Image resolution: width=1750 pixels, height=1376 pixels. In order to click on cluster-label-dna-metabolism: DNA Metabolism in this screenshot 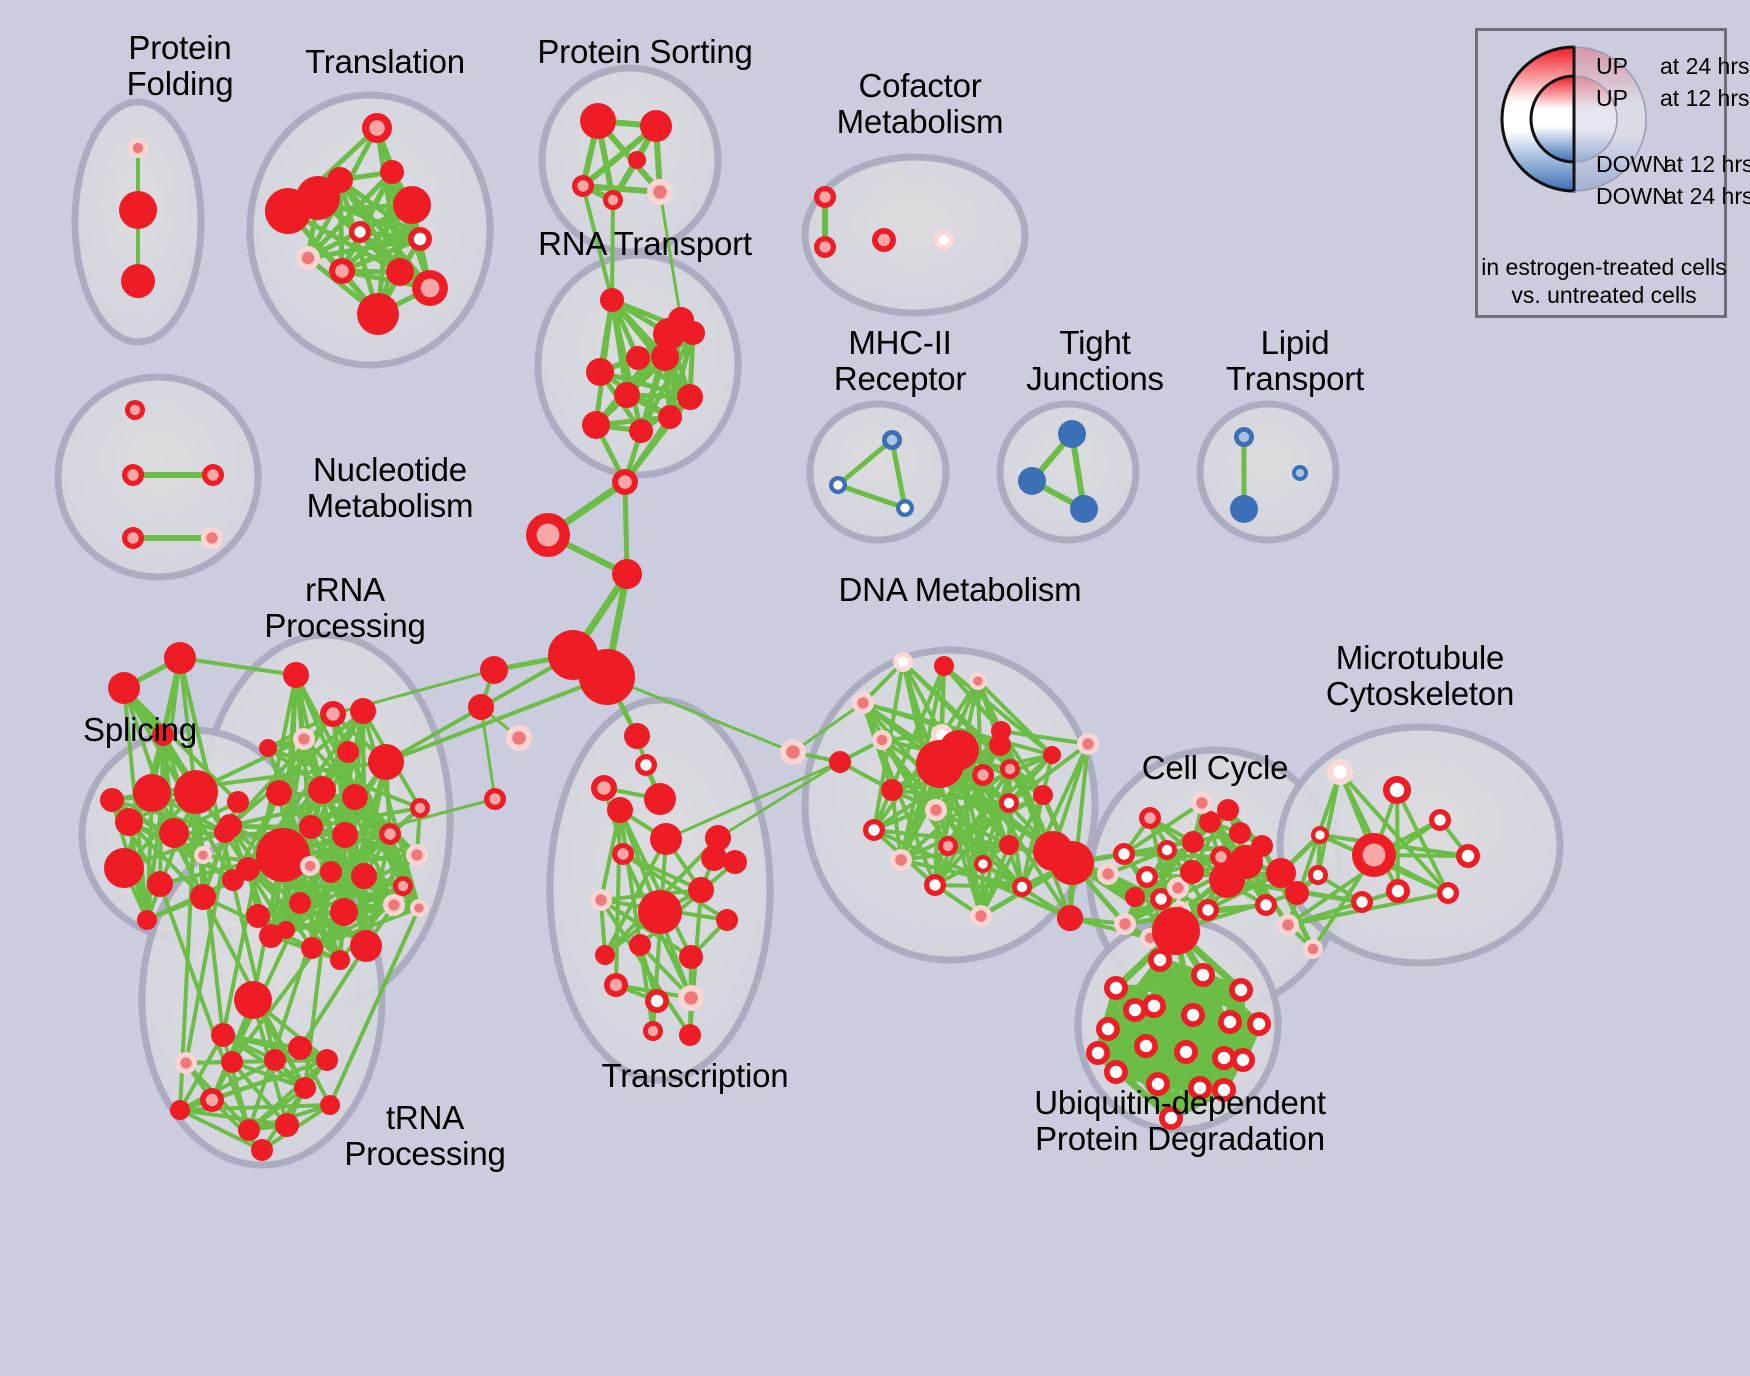, I will do `click(960, 589)`.